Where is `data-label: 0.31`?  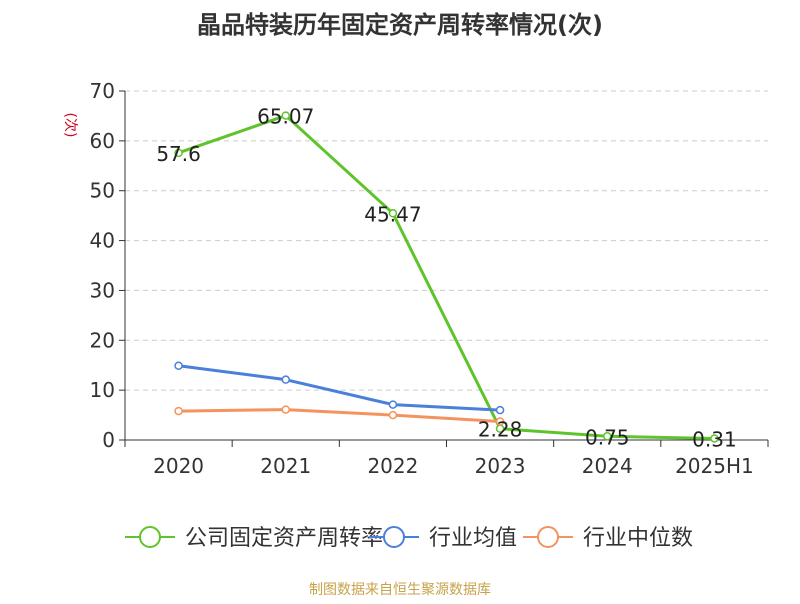 data-label: 0.31 is located at coordinates (714, 439).